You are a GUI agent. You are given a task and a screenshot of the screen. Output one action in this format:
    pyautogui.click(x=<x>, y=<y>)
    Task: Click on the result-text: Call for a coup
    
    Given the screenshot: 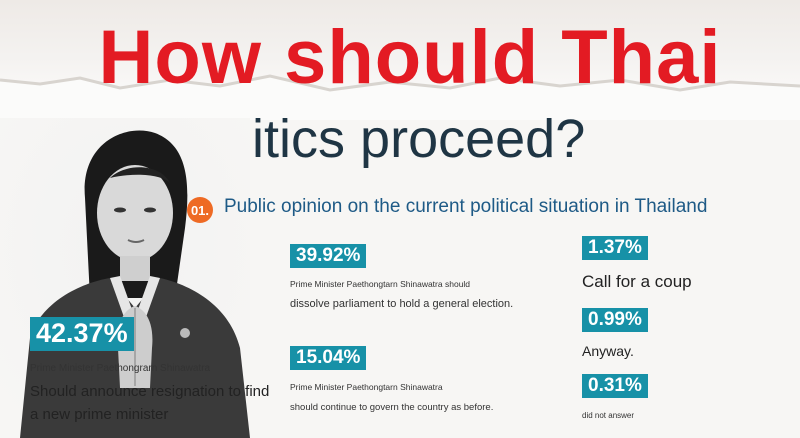 What is the action you would take?
    pyautogui.click(x=637, y=281)
    